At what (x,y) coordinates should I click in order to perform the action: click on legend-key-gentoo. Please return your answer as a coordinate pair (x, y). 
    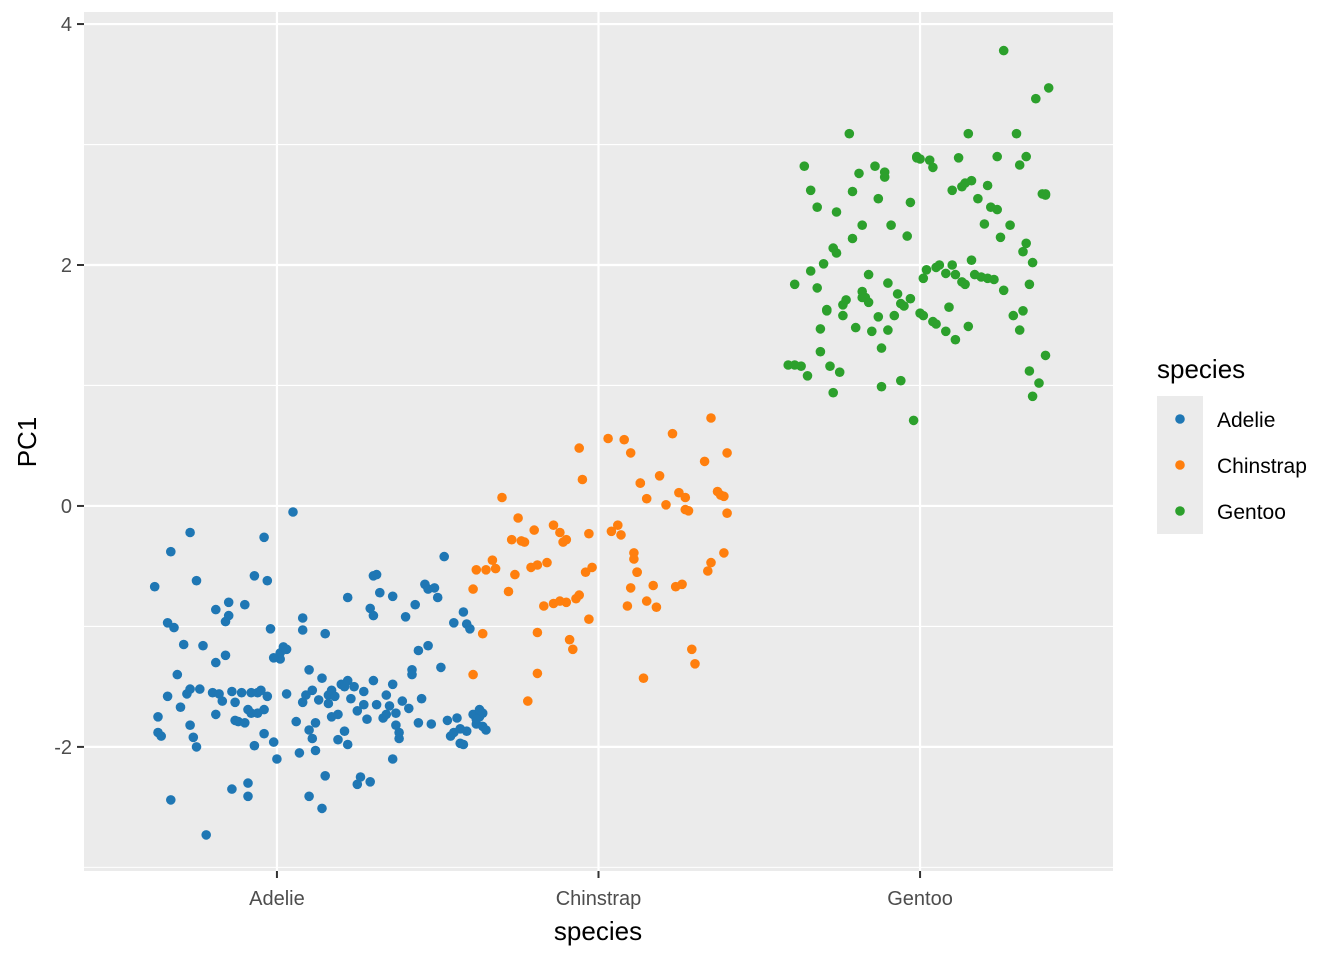
    Looking at the image, I should click on (1180, 511).